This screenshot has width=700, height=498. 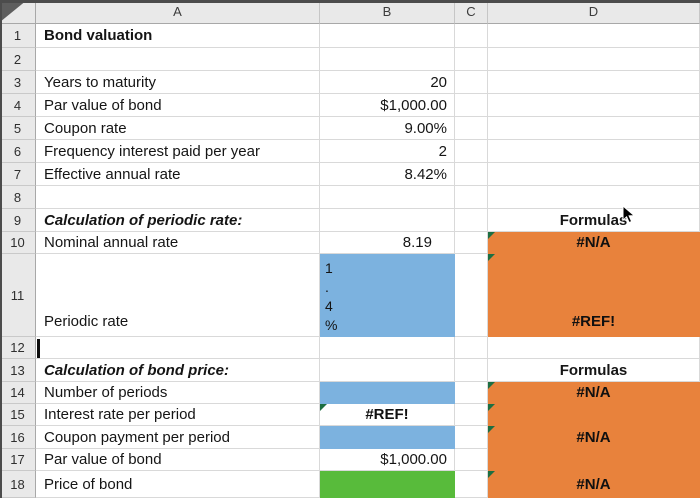 I want to click on cell-B2, so click(x=387, y=59).